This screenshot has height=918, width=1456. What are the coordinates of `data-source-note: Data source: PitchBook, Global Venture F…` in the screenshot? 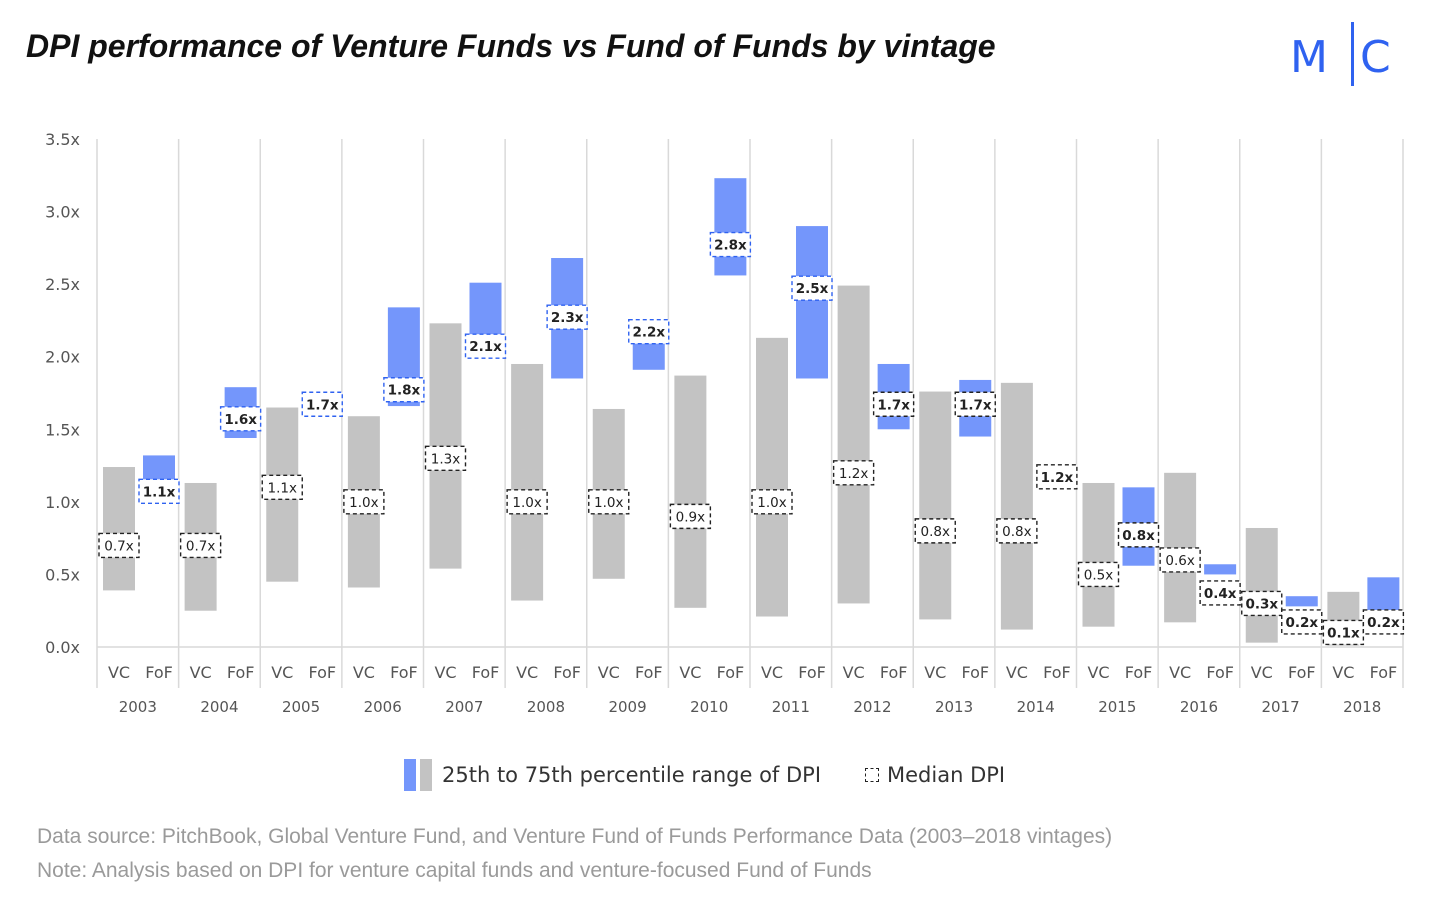 It's located at (575, 836).